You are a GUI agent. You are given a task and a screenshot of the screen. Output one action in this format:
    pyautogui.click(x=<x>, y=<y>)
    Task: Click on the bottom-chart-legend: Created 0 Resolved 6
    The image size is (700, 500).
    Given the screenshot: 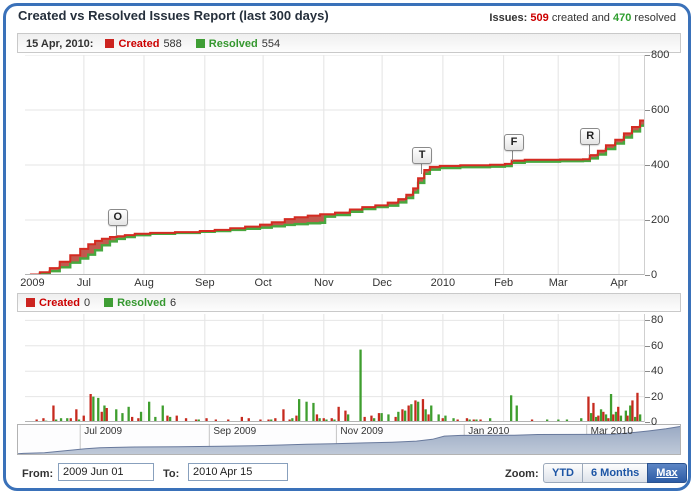 What is the action you would take?
    pyautogui.click(x=349, y=302)
    